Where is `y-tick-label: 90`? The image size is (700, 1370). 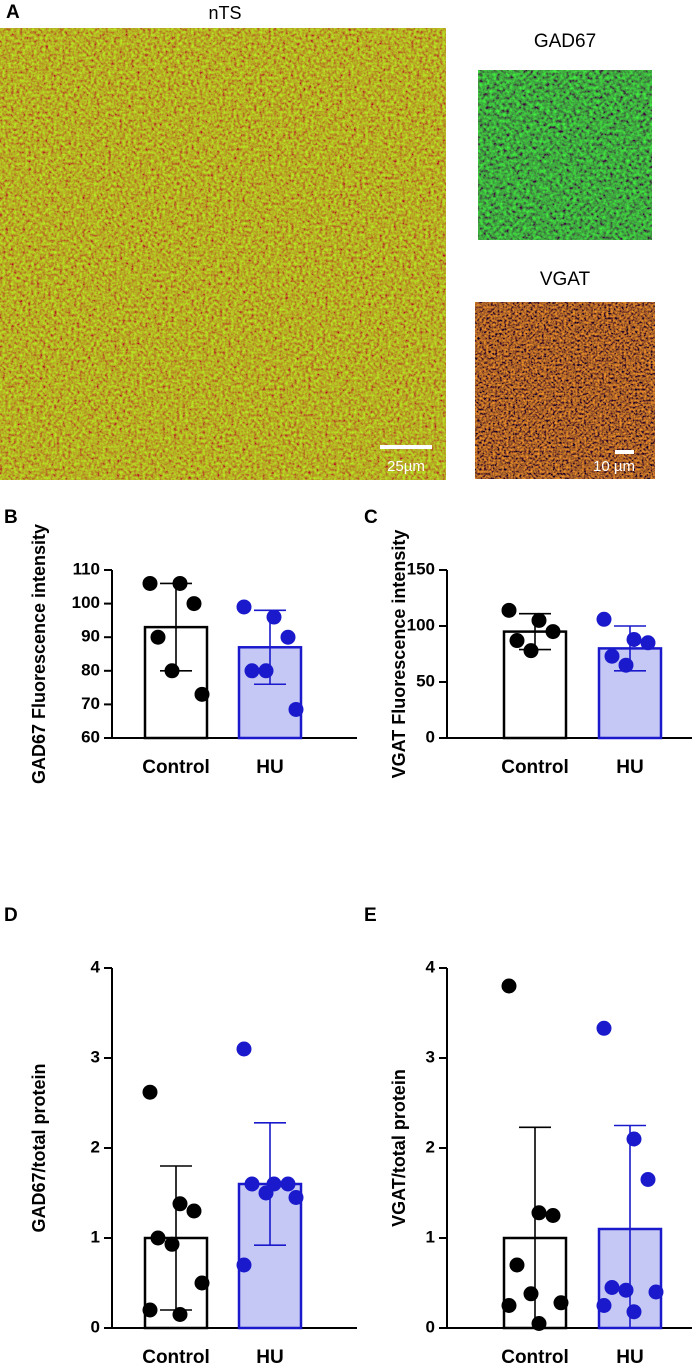 y-tick-label: 90 is located at coordinates (90, 636).